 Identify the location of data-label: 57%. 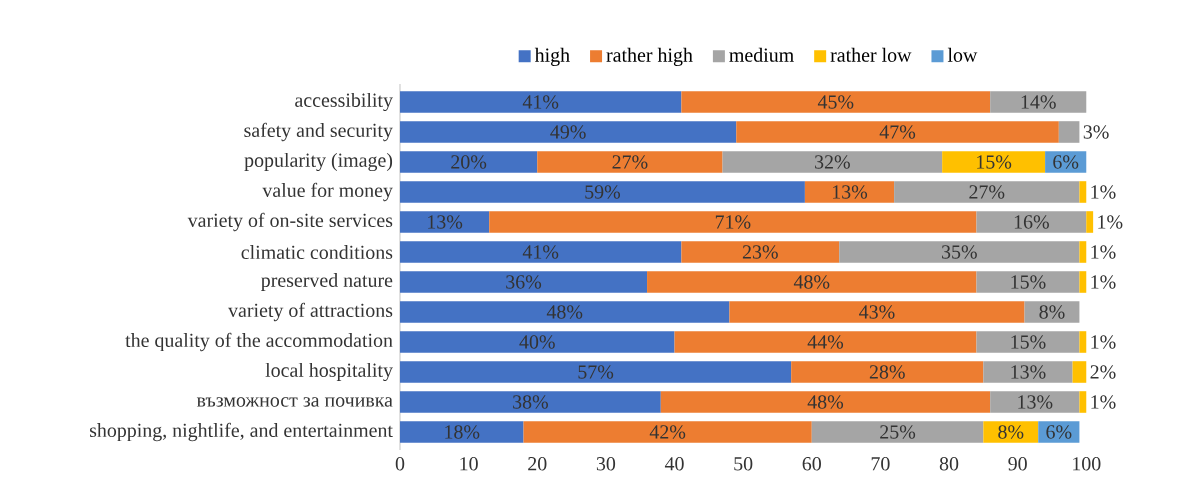
(596, 372).